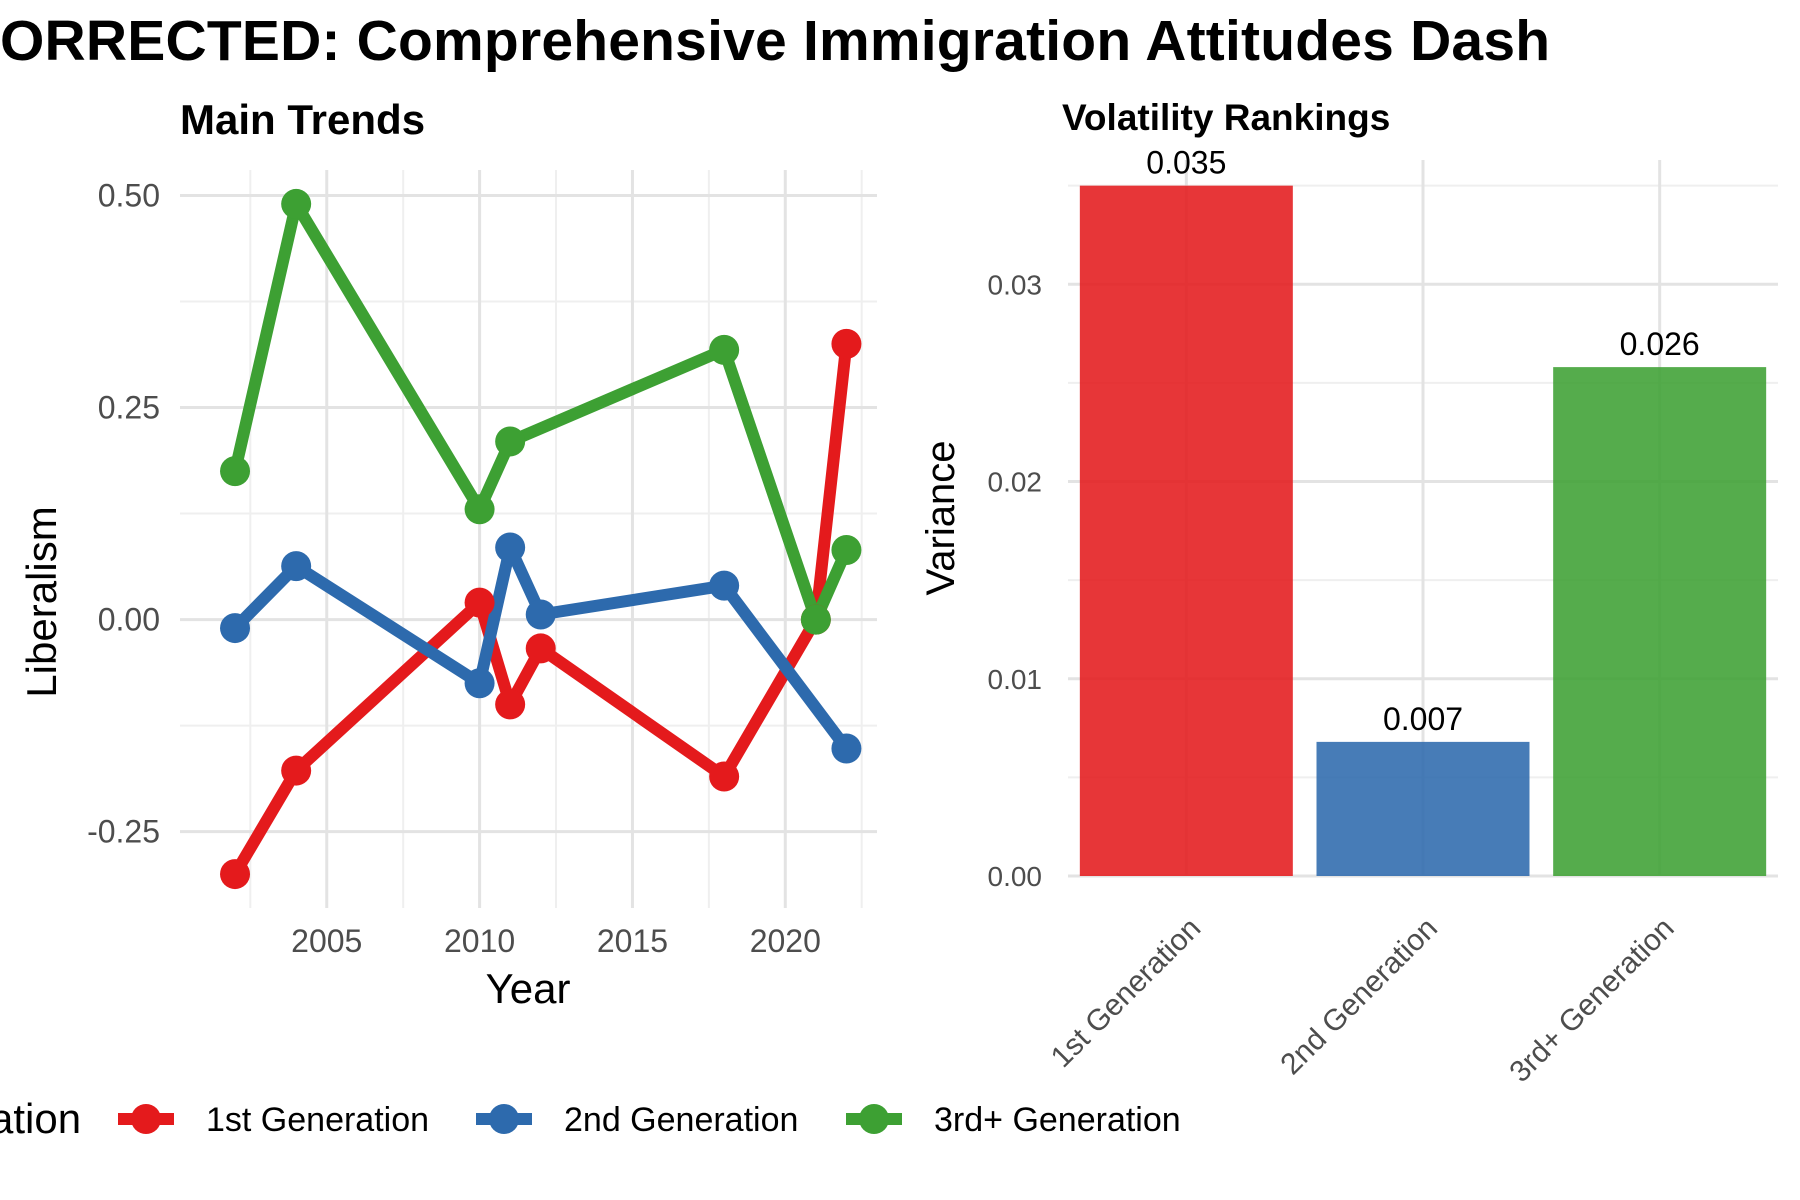  What do you see at coordinates (941, 518) in the screenshot?
I see `y-axis-label: Variance` at bounding box center [941, 518].